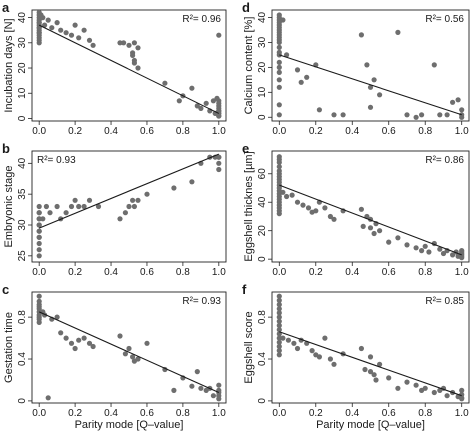  I want to click on r2-annotation: R²= 0.56, so click(444, 19).